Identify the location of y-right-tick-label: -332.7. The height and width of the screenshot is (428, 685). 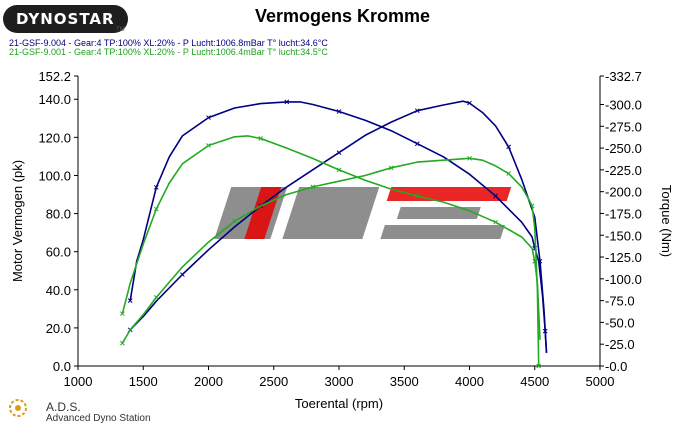
(623, 76).